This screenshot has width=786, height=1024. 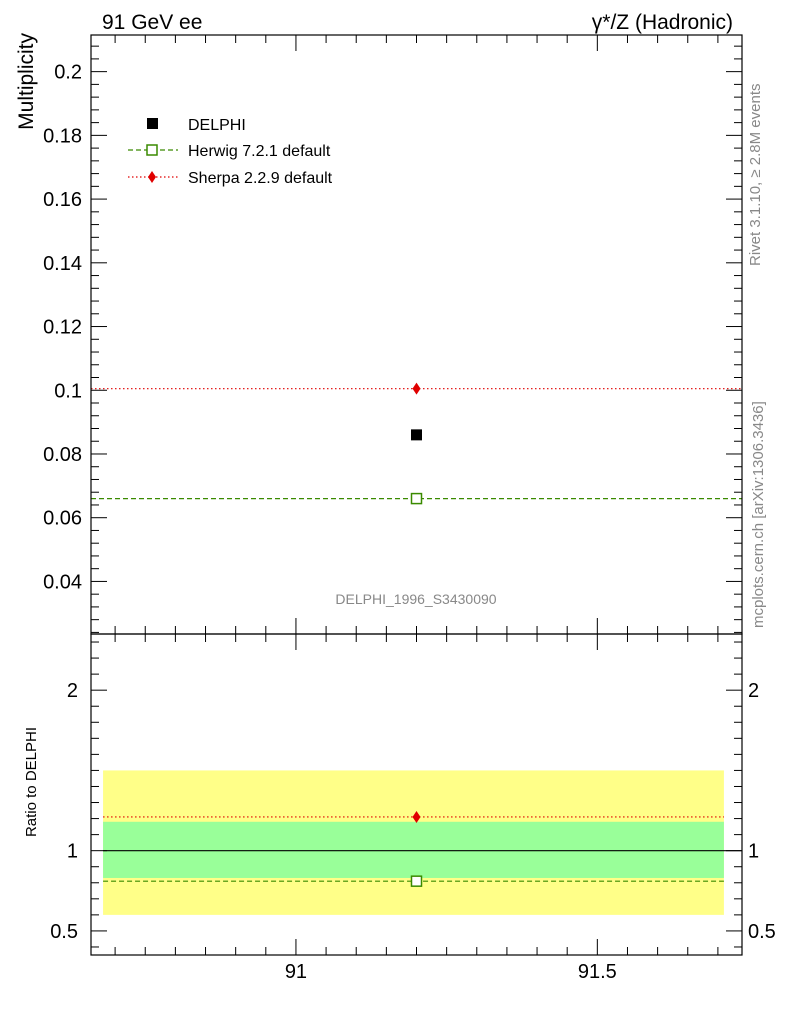 What do you see at coordinates (416, 498) in the screenshot?
I see `main-point-herwig-7-2-1-default` at bounding box center [416, 498].